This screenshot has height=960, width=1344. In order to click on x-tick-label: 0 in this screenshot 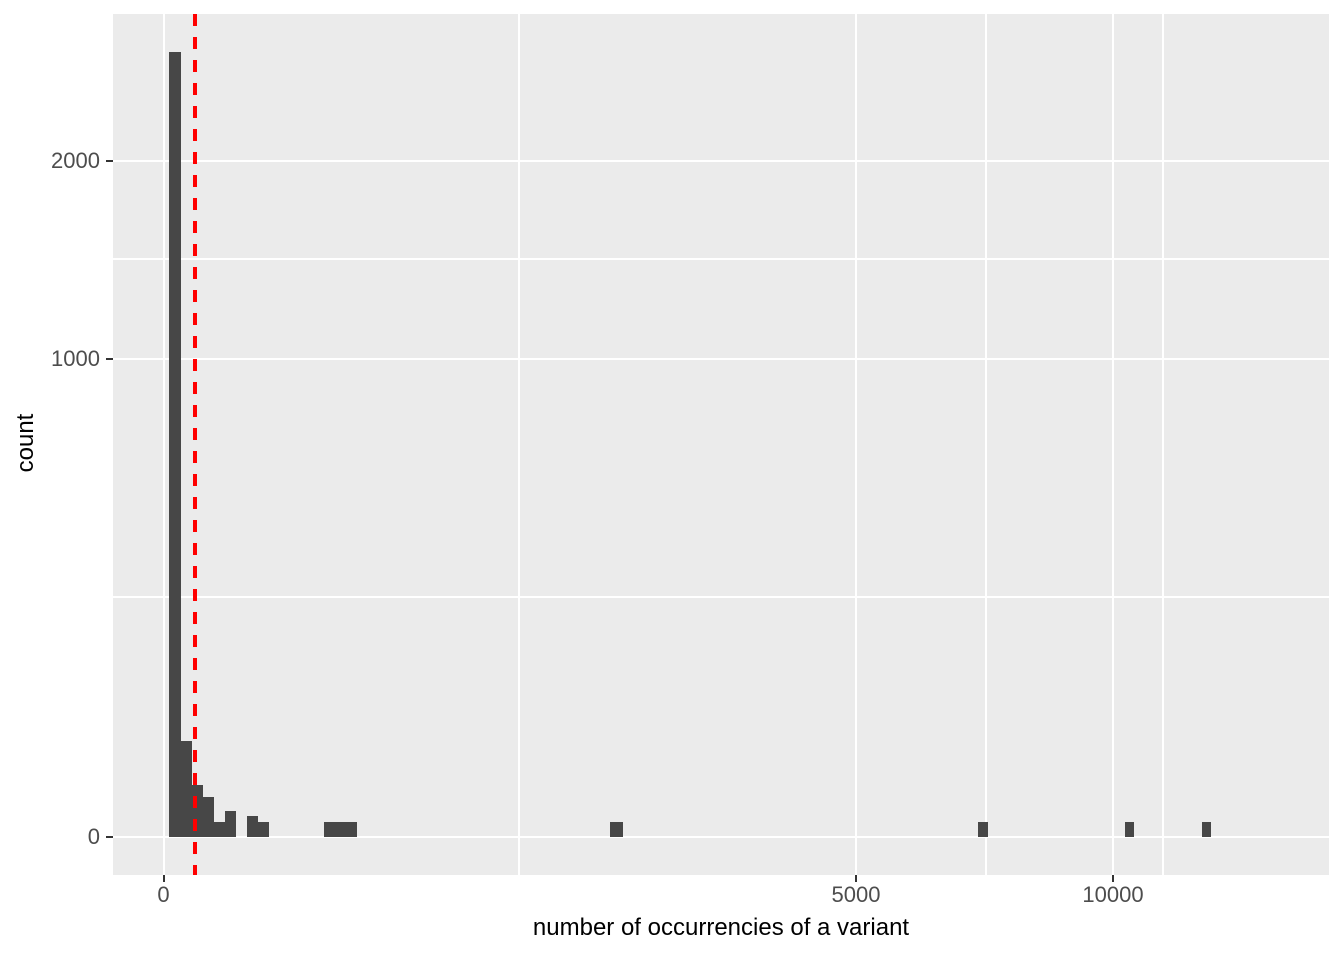, I will do `click(163, 894)`.